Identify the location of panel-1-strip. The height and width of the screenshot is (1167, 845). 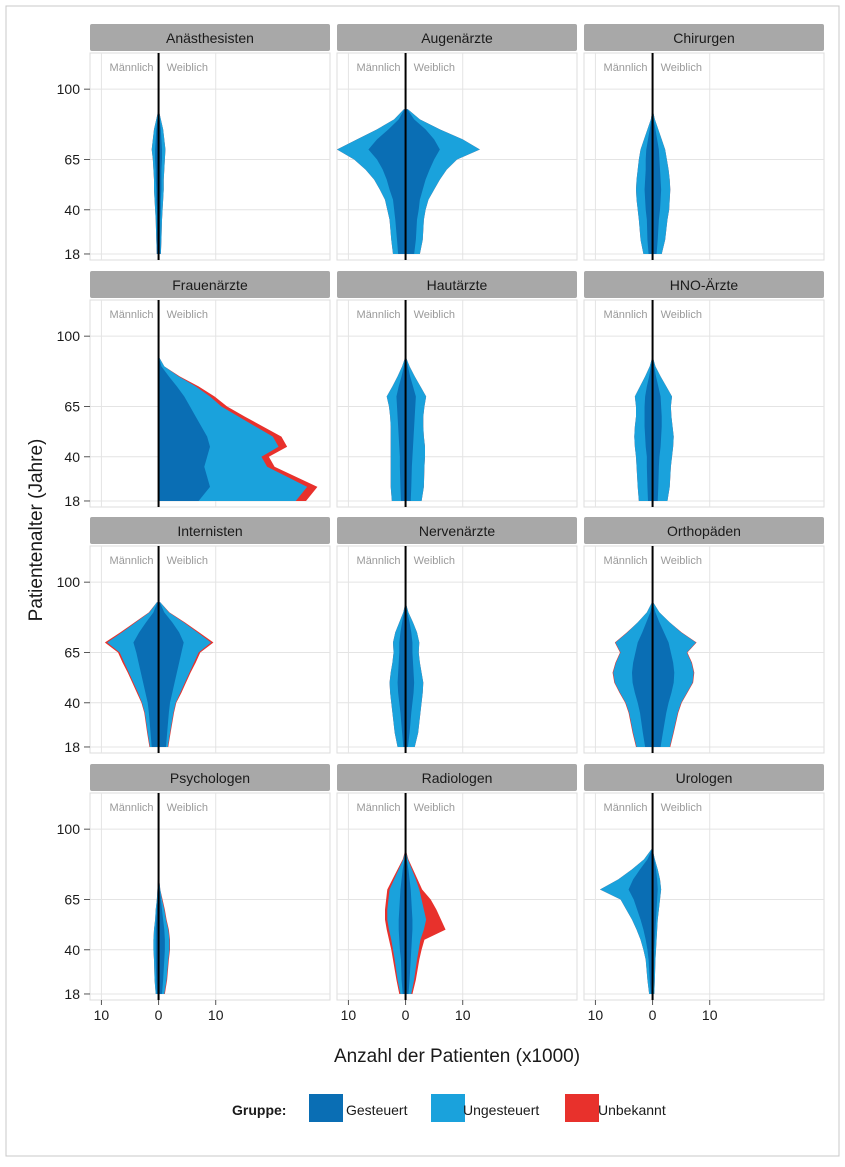
(210, 37).